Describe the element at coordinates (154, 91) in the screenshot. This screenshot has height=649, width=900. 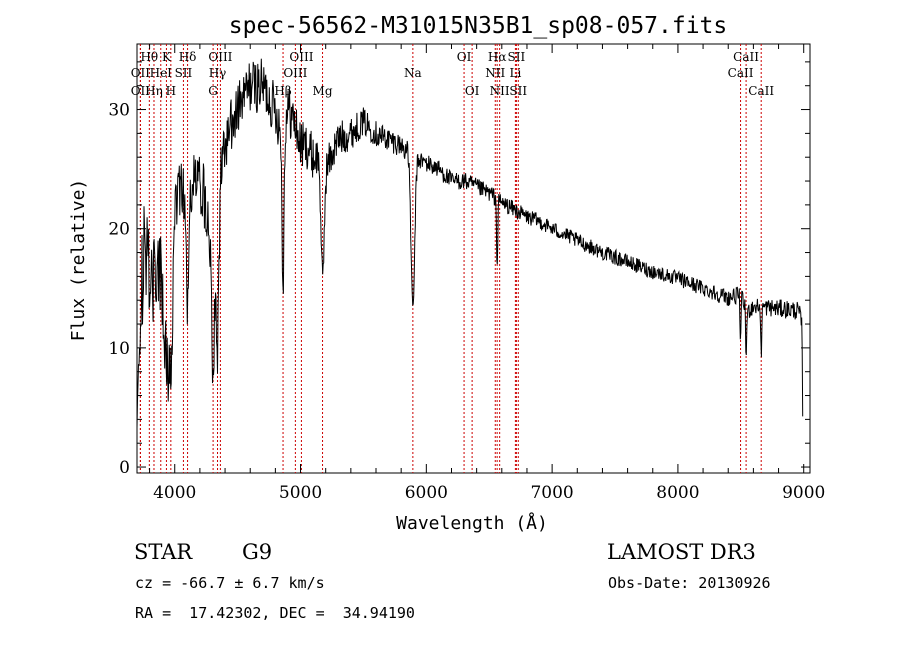
I see `spectral-line-label: Hη` at that location.